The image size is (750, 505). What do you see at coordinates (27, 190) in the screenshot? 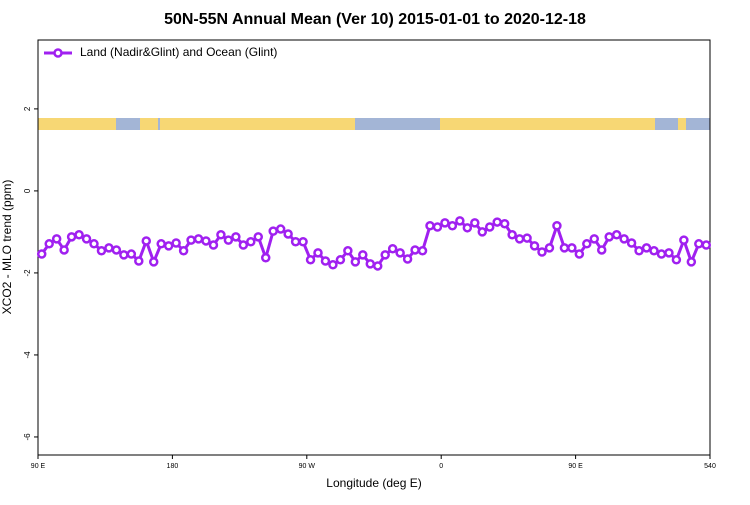
I see `y-tick-label: 0` at bounding box center [27, 190].